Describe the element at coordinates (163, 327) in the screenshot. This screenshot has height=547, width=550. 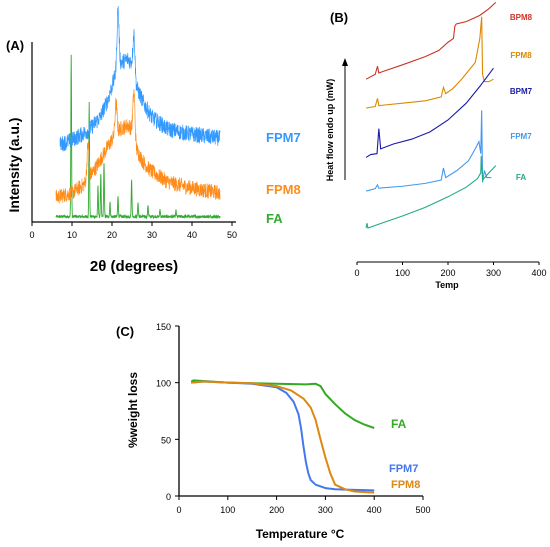
I see `panel-c-y-tick-label: 150` at that location.